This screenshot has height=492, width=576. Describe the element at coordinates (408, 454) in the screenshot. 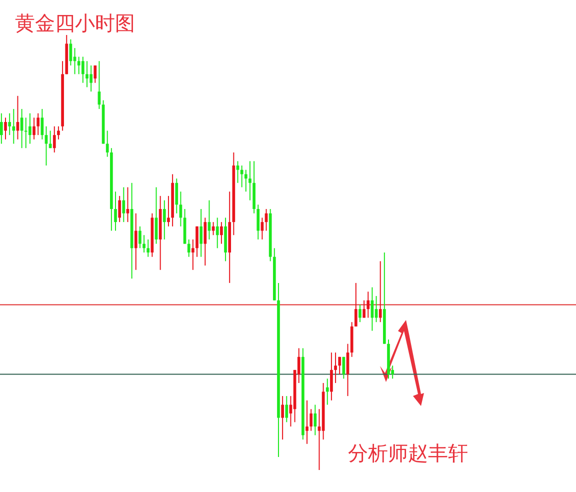

I see `annotation: 分析师赵丰轩` at that location.